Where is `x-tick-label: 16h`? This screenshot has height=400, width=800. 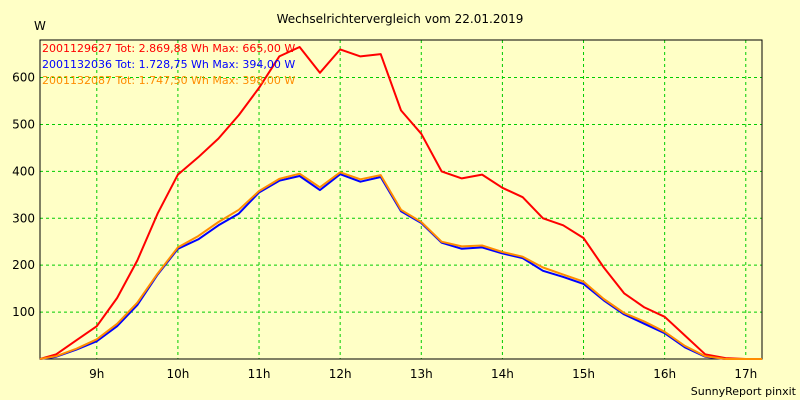
x-tick-label: 16h is located at coordinates (664, 374).